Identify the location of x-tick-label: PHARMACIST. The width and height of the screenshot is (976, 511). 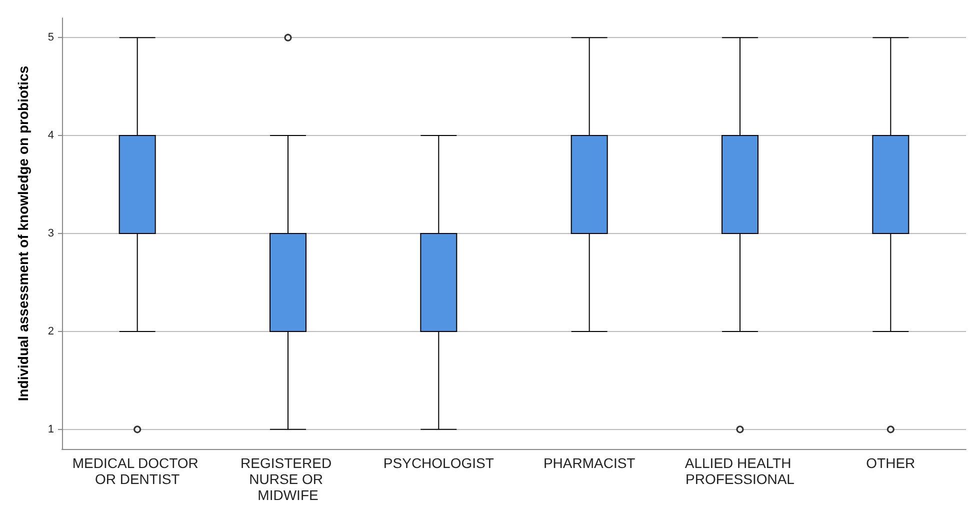
(589, 463).